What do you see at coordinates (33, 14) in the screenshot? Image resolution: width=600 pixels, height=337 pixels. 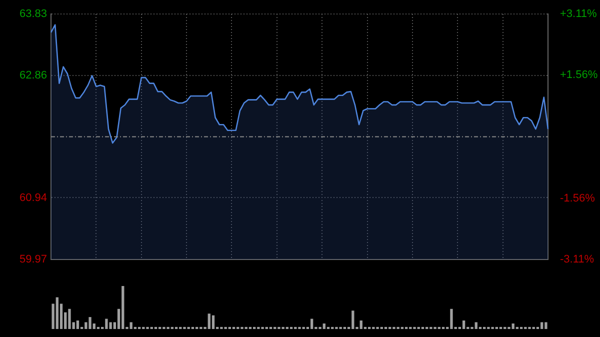 I see `y-tick-label: 63.83` at bounding box center [33, 14].